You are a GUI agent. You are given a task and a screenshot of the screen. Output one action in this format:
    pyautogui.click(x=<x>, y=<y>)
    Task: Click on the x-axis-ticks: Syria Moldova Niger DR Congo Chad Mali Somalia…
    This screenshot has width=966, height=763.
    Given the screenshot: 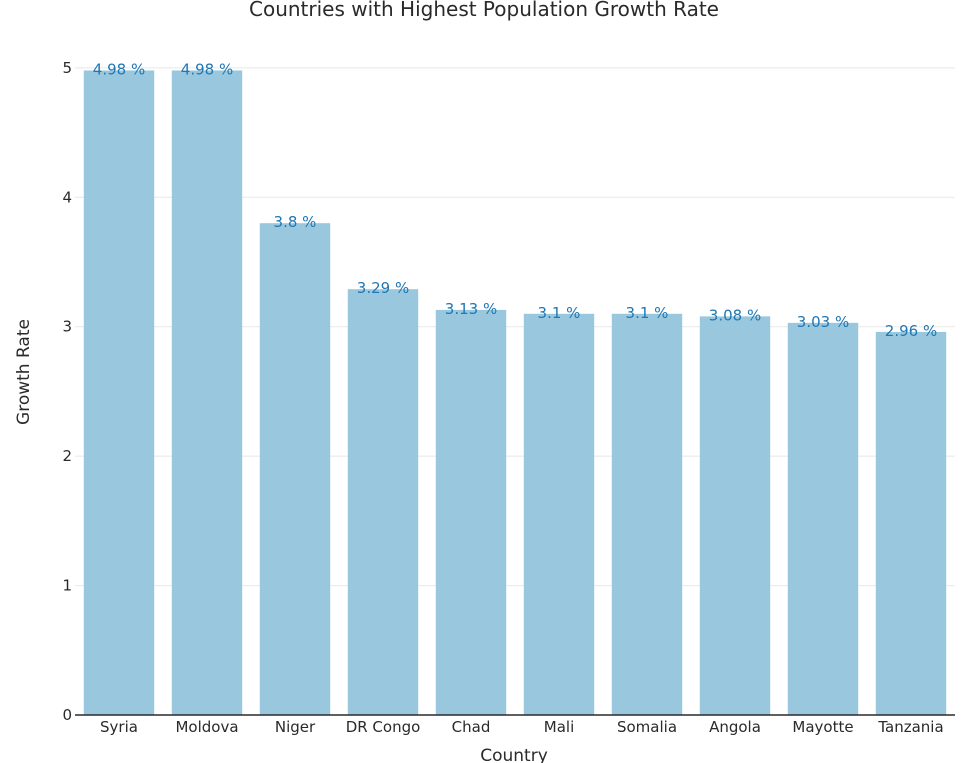 What is the action you would take?
    pyautogui.click(x=522, y=727)
    